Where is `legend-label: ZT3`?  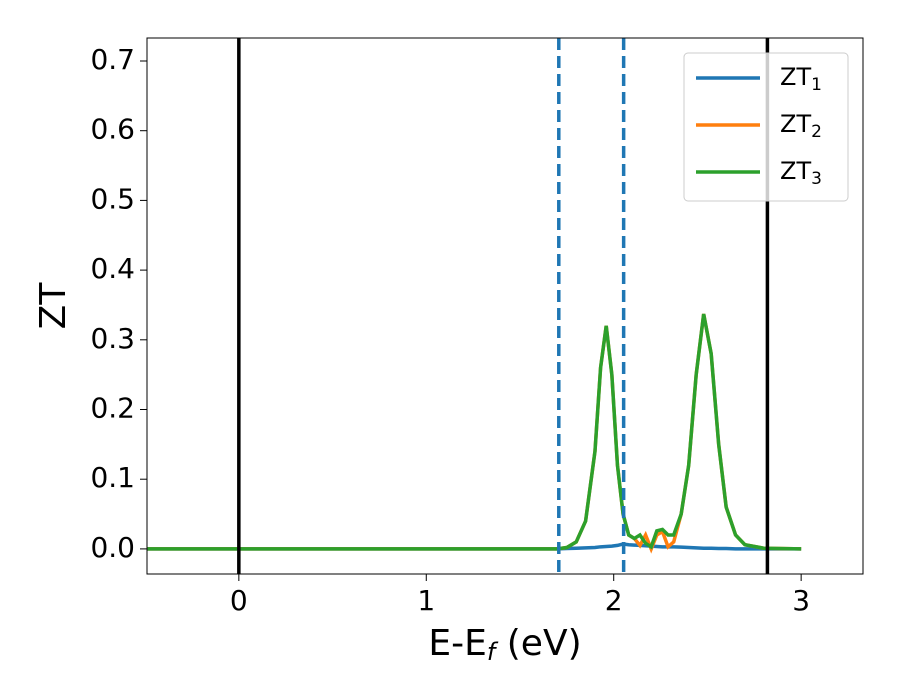 legend-label: ZT3 is located at coordinates (801, 173).